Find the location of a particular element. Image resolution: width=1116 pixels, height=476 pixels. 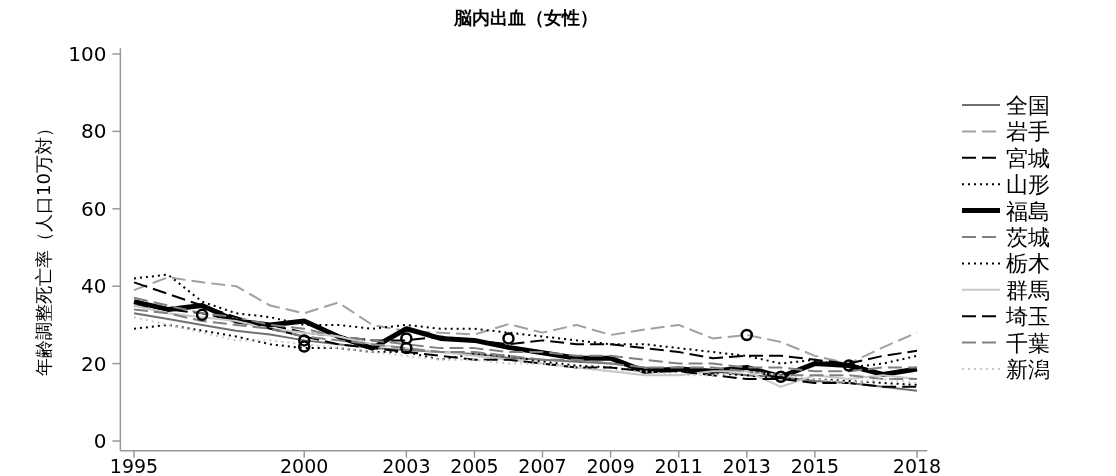

x-tick-label: 2013 is located at coordinates (746, 465).